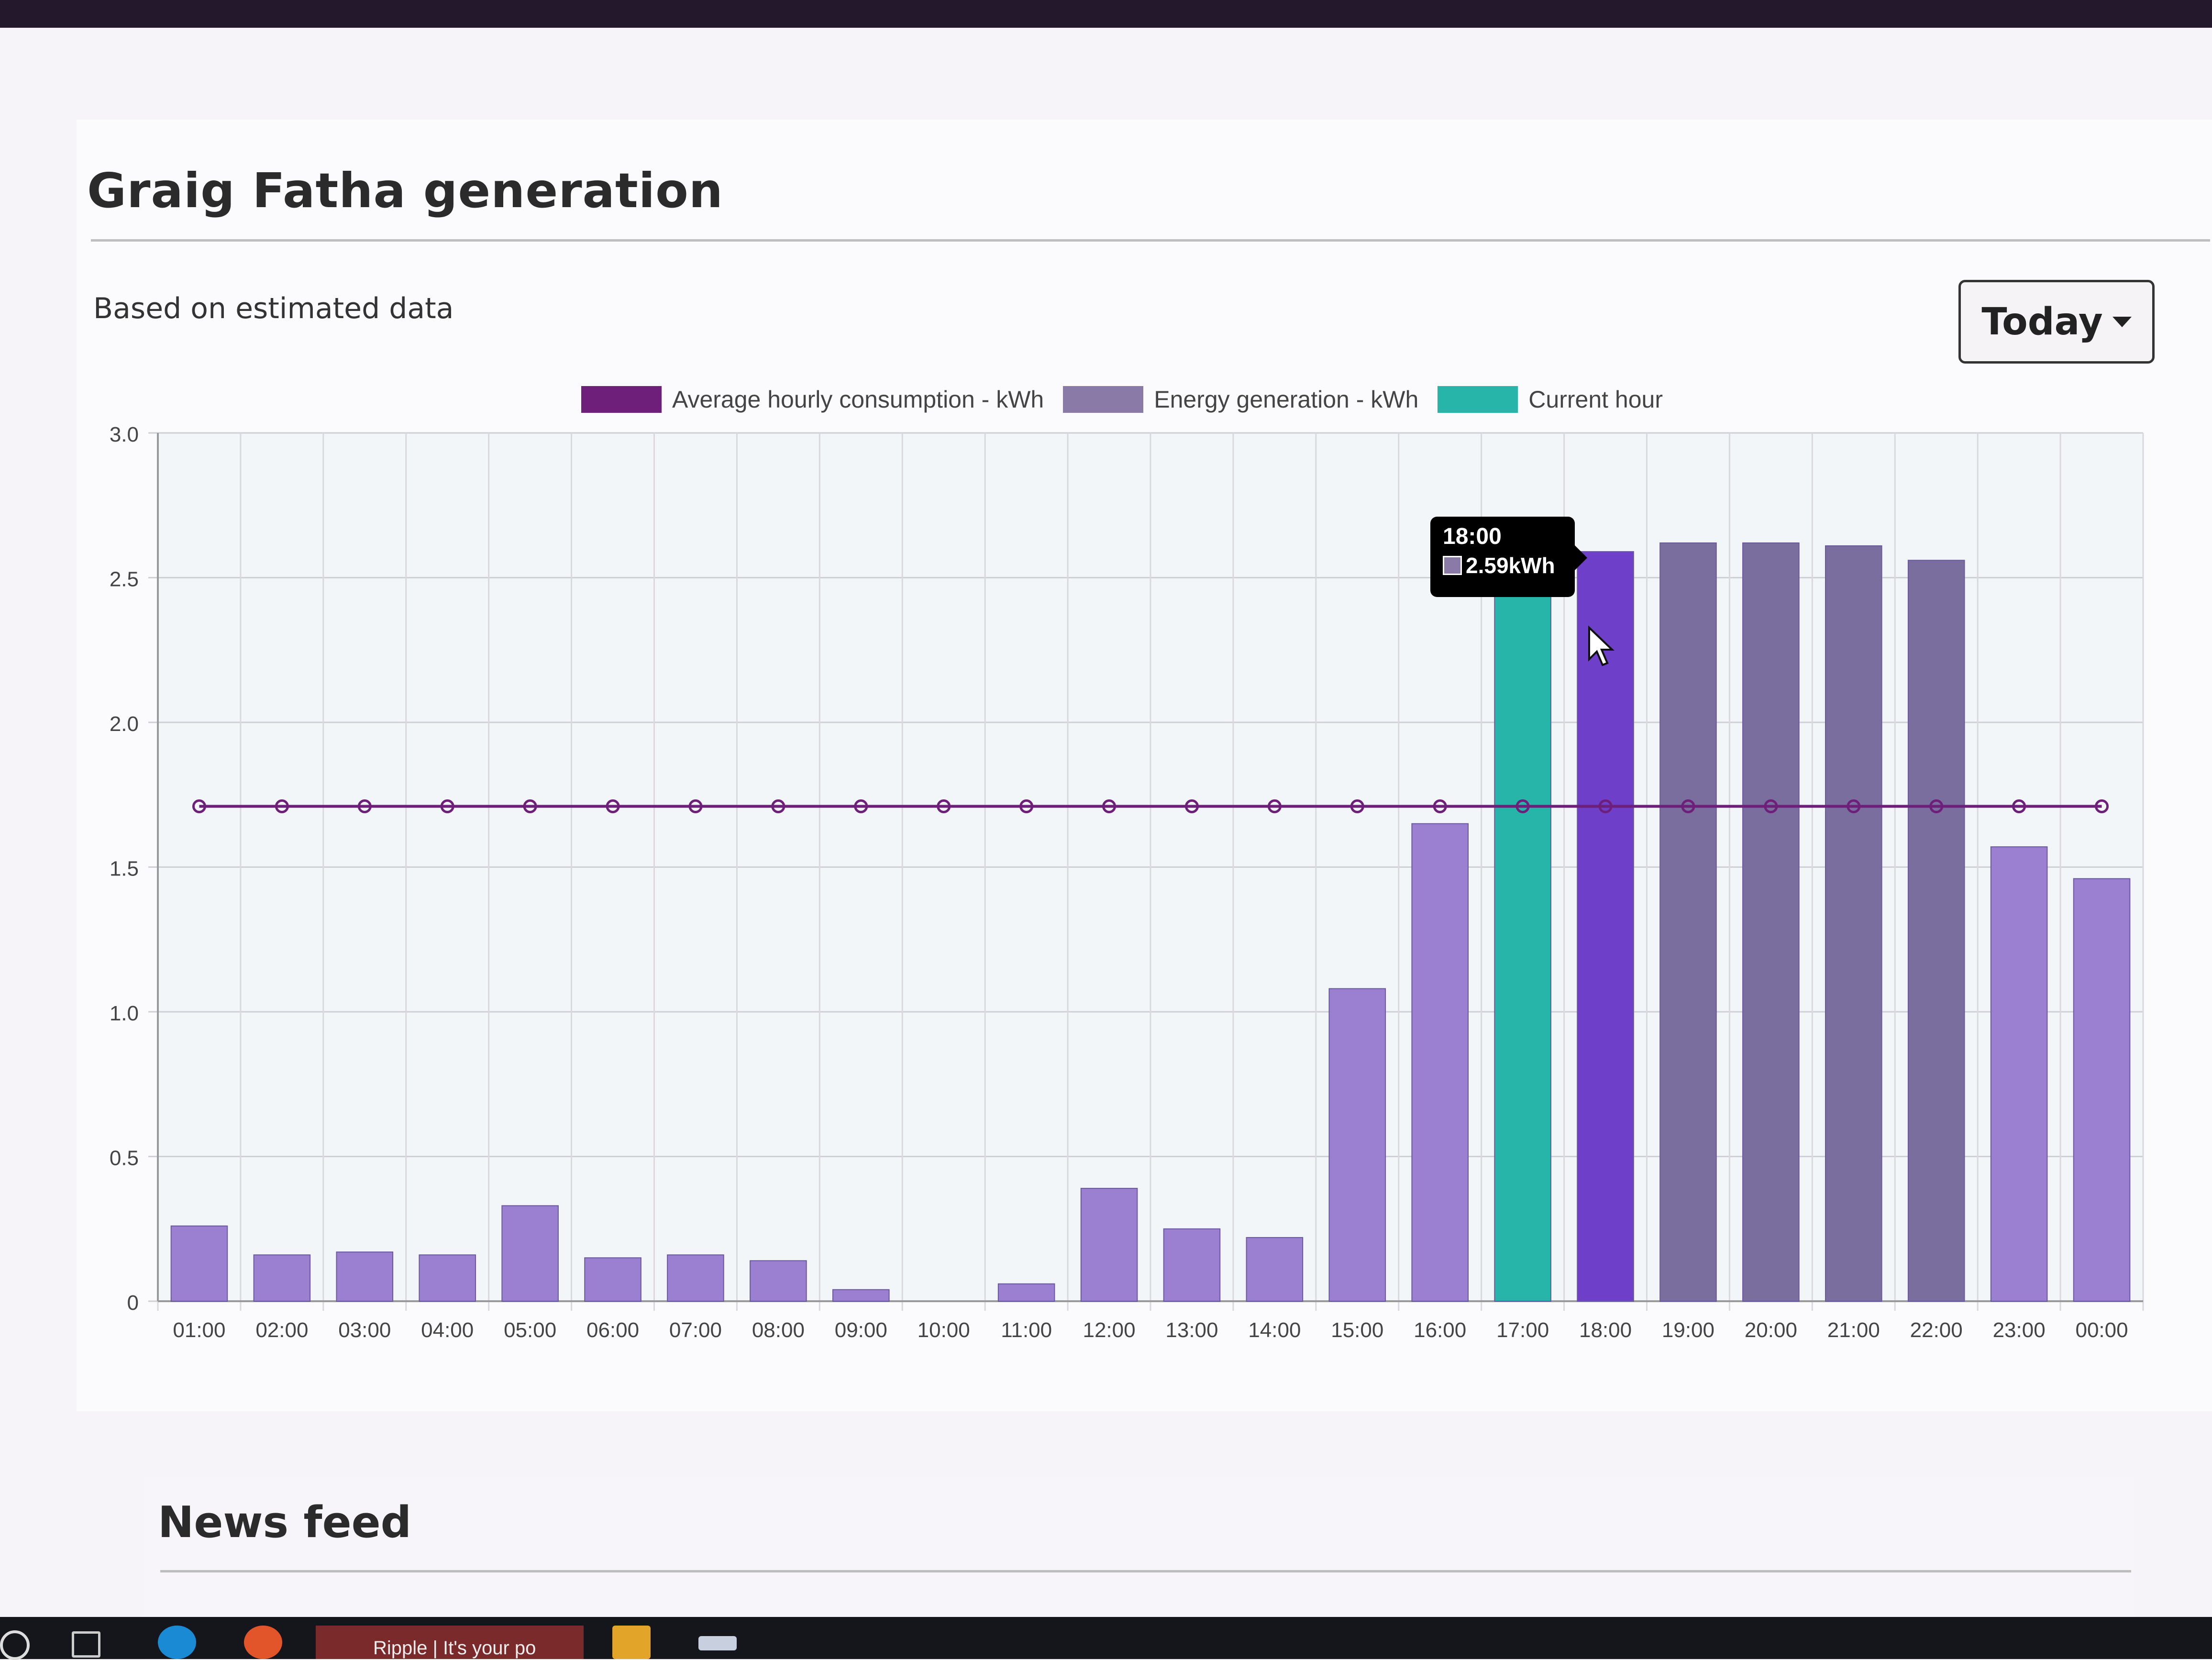 The width and height of the screenshot is (2212, 1660). What do you see at coordinates (858, 399) in the screenshot?
I see `legend-label: Average hourly consumption - kWh` at bounding box center [858, 399].